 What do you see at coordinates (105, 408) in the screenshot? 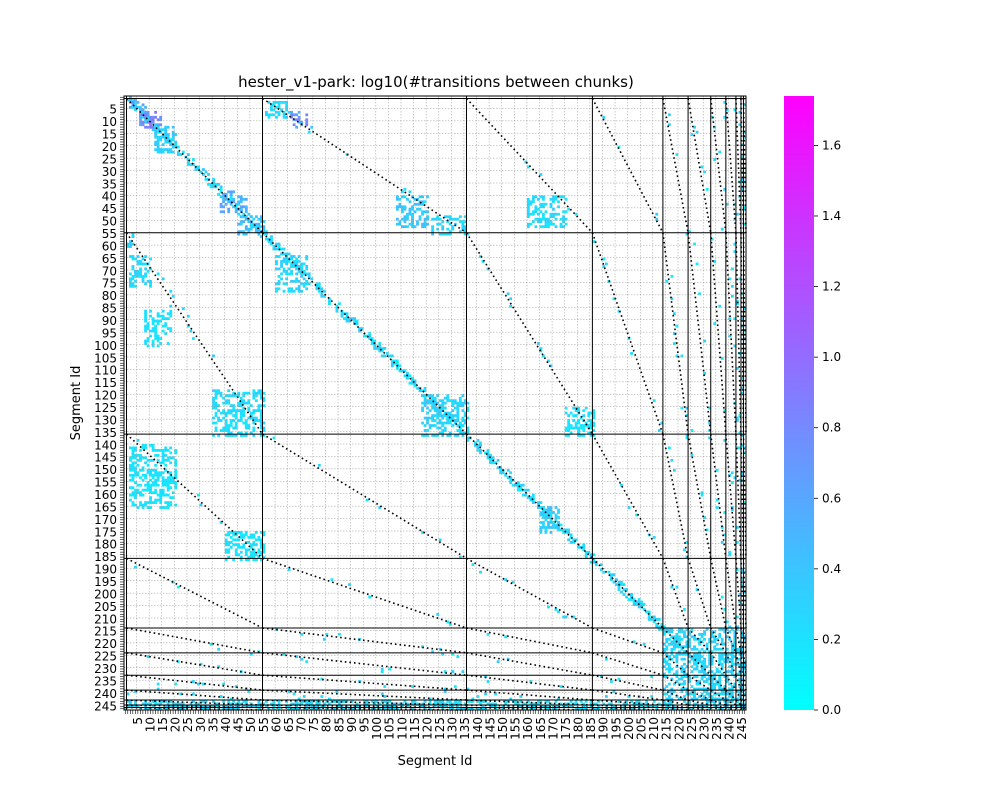
I see `y-tick-label-24: 125` at bounding box center [105, 408].